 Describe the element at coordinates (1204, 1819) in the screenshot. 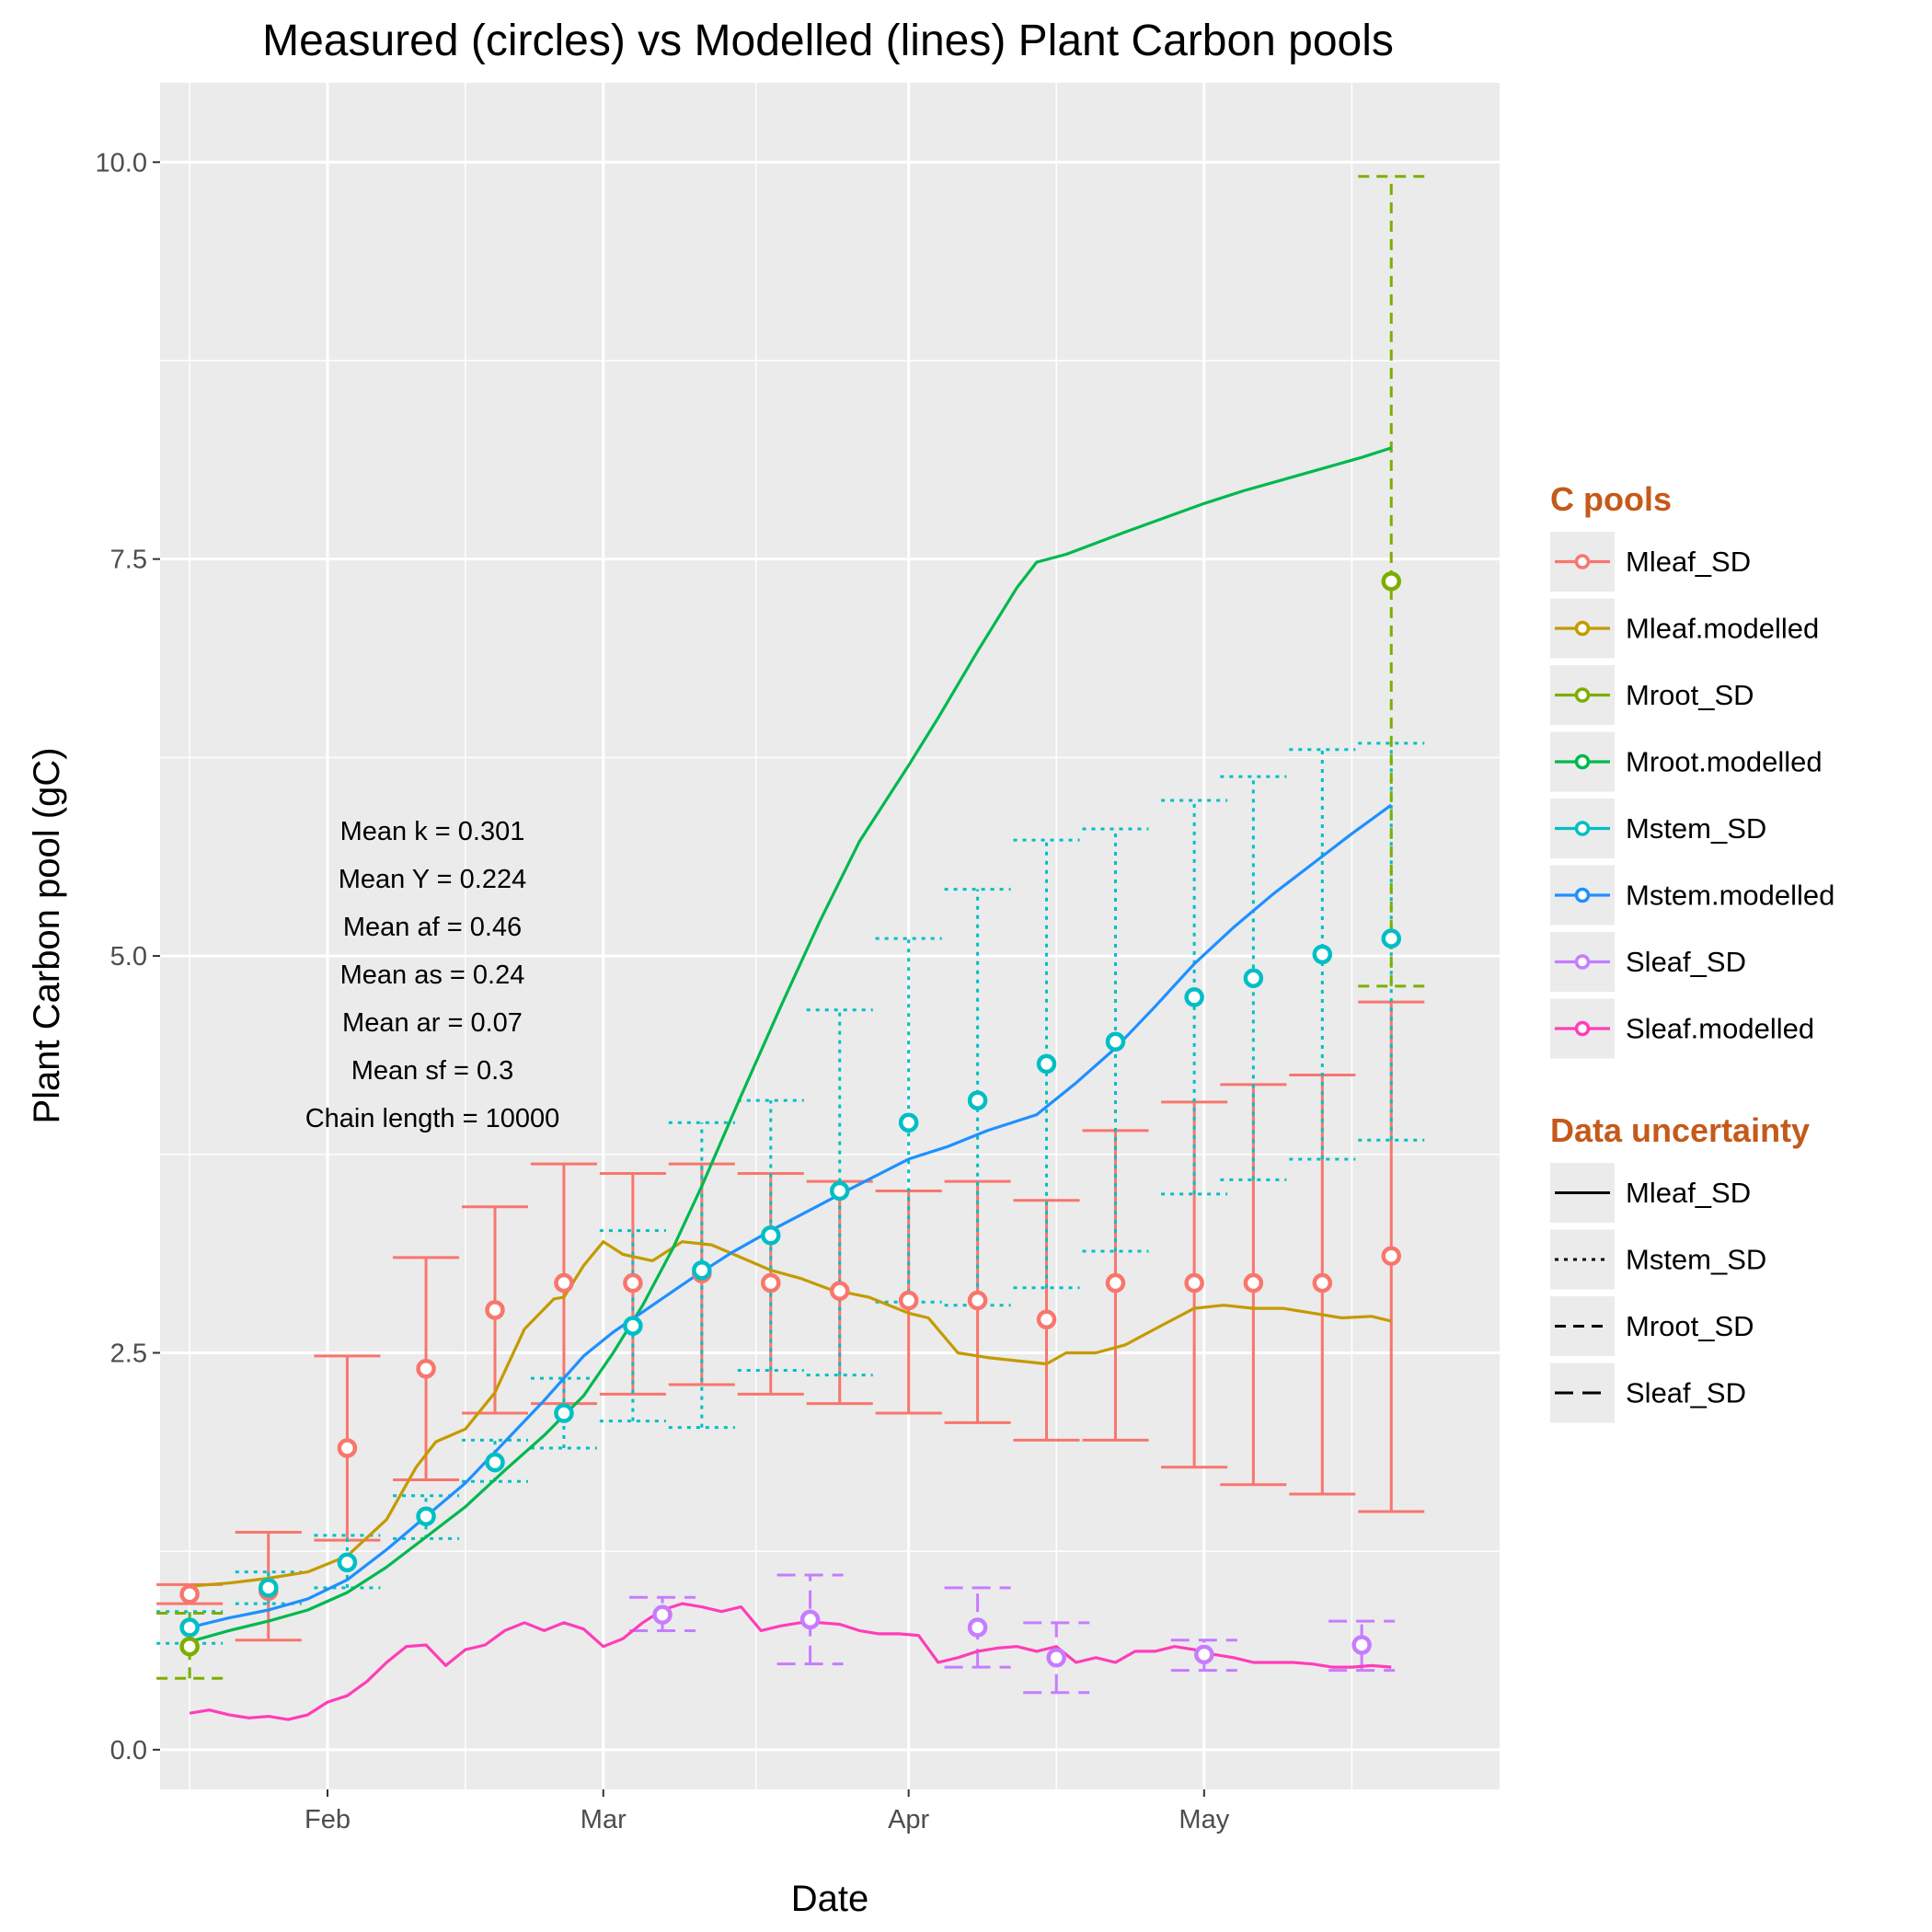

I see `x-tick-label: May` at that location.